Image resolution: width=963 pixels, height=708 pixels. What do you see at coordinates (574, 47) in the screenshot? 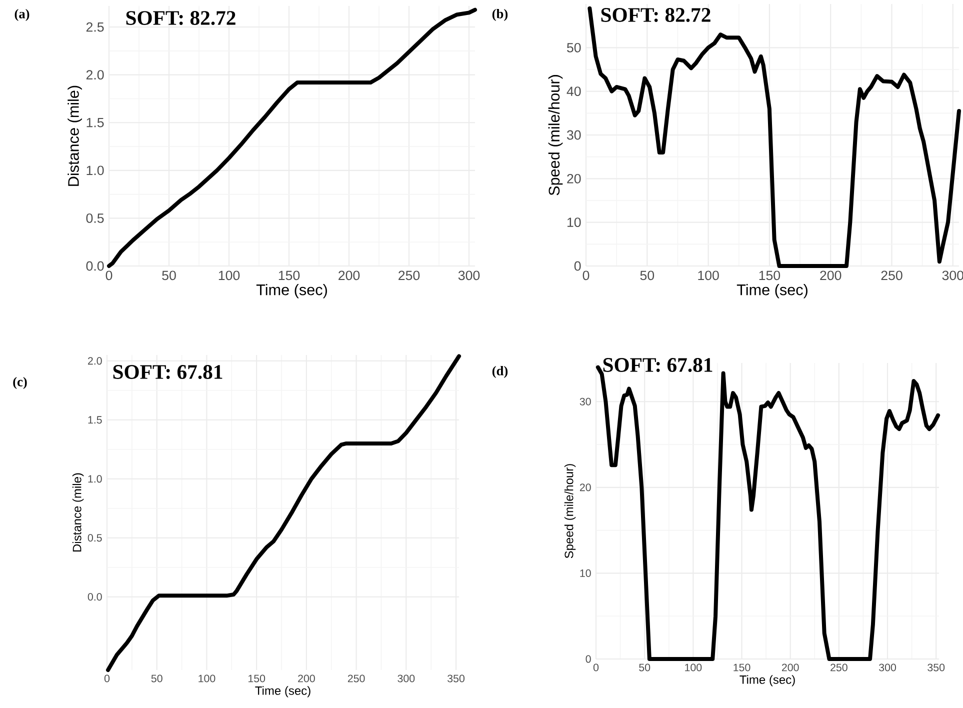
I see `y-tick-label: 50` at bounding box center [574, 47].